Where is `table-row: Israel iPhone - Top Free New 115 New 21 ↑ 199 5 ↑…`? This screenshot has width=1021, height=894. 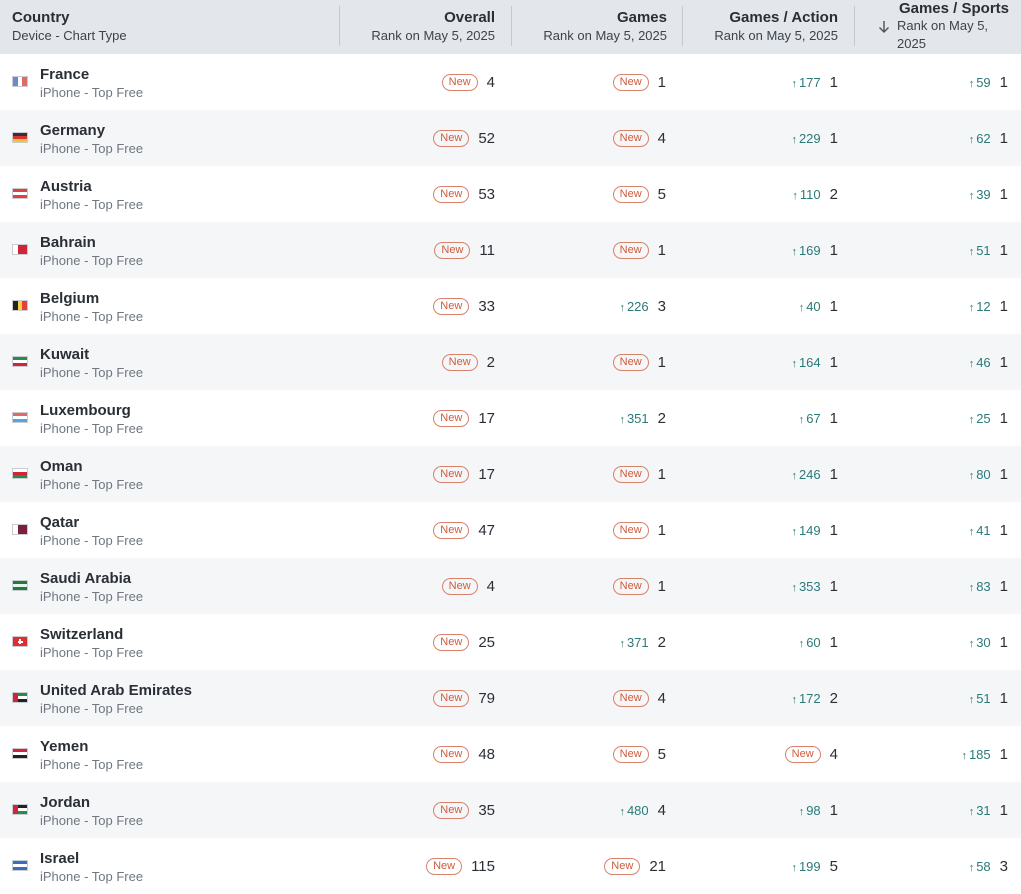 table-row: Israel iPhone - Top Free New 115 New 21 ↑ 199 5 ↑… is located at coordinates (510, 866).